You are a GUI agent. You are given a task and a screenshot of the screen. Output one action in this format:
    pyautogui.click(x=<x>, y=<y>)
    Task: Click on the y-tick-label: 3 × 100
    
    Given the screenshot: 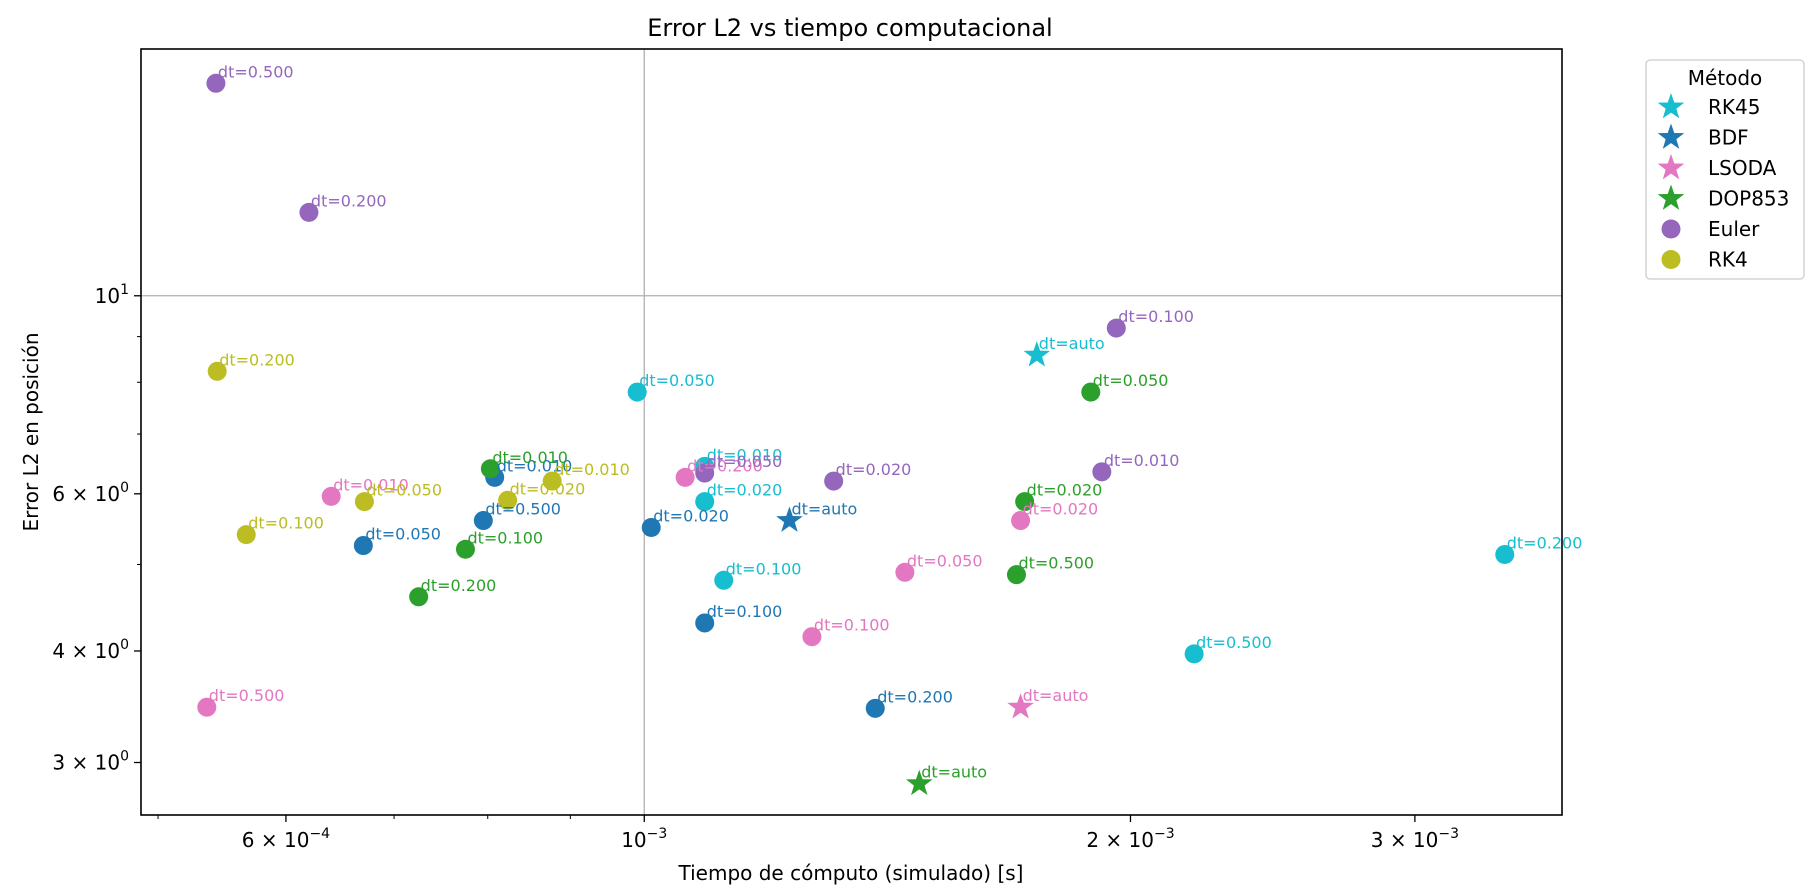 What is the action you would take?
    pyautogui.click(x=90, y=761)
    